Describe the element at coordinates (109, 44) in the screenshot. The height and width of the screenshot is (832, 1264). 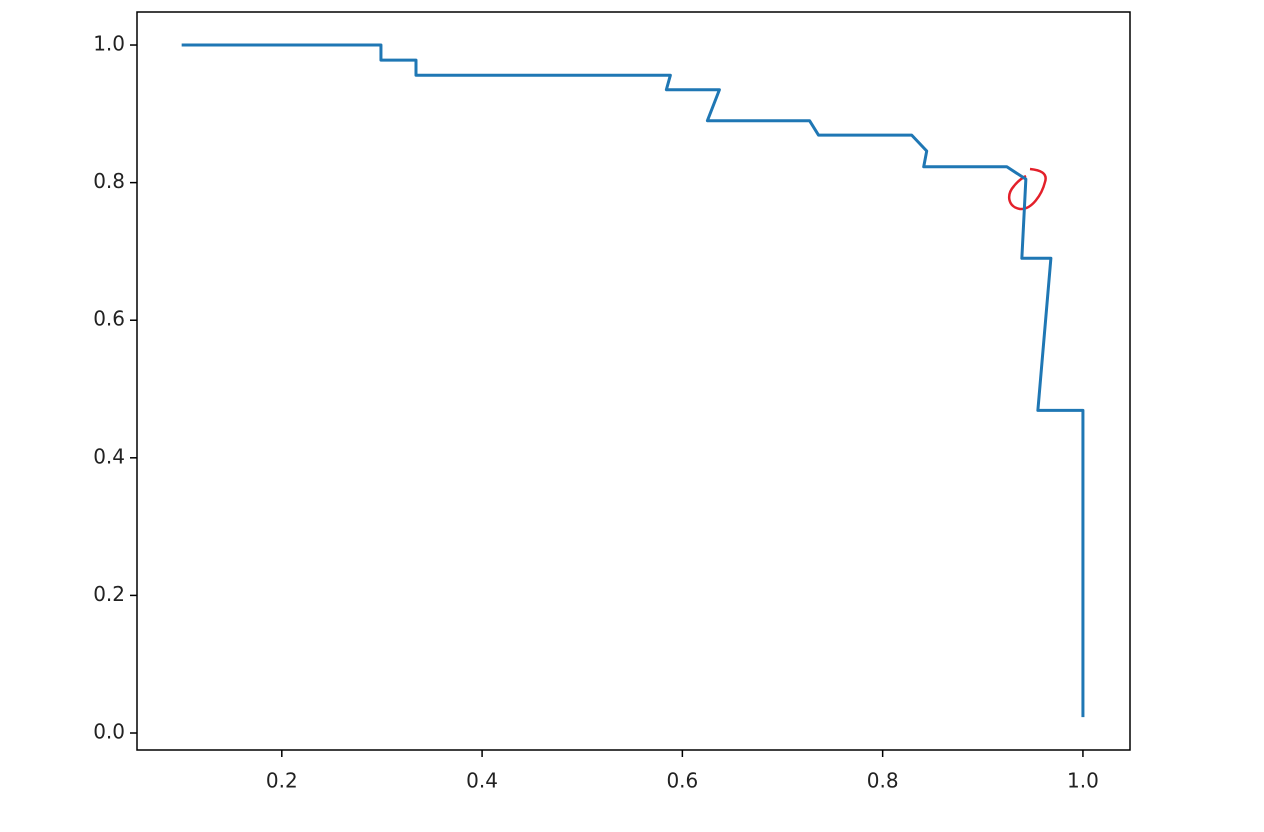
I see `y-tick-label: 1.0` at that location.